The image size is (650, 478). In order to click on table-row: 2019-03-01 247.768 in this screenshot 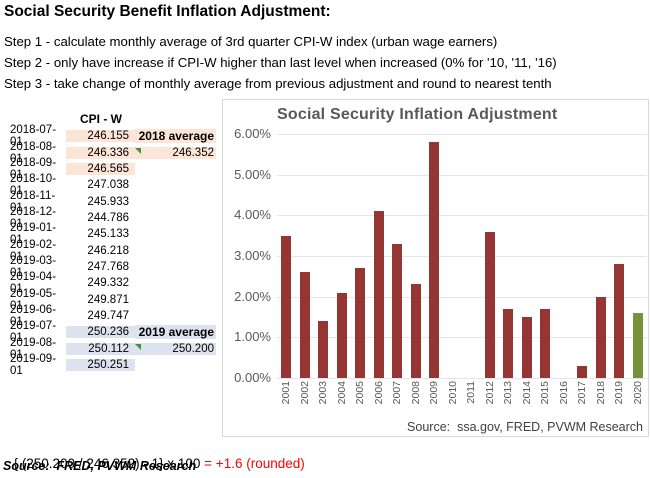, I will do `click(108, 267)`.